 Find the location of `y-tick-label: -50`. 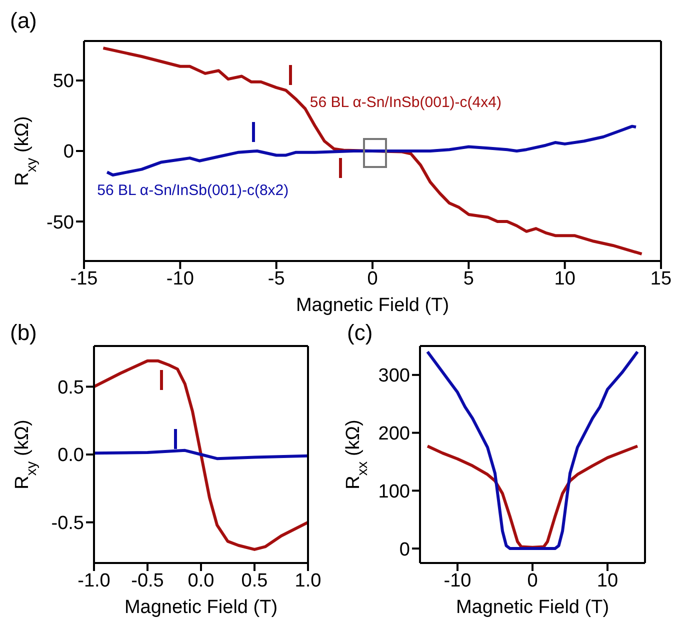

y-tick-label: -50 is located at coordinates (60, 223).